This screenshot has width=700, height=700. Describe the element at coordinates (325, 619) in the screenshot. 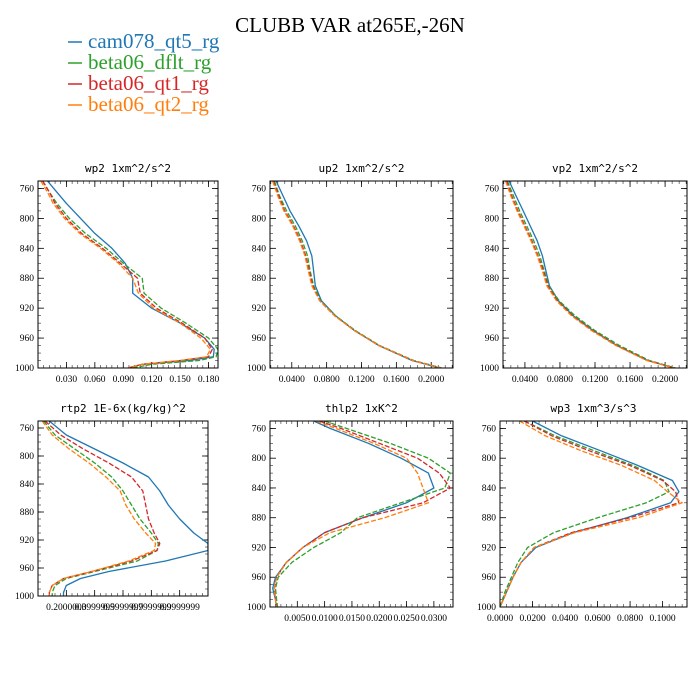

I see `x-tick-label: 0.0100` at that location.